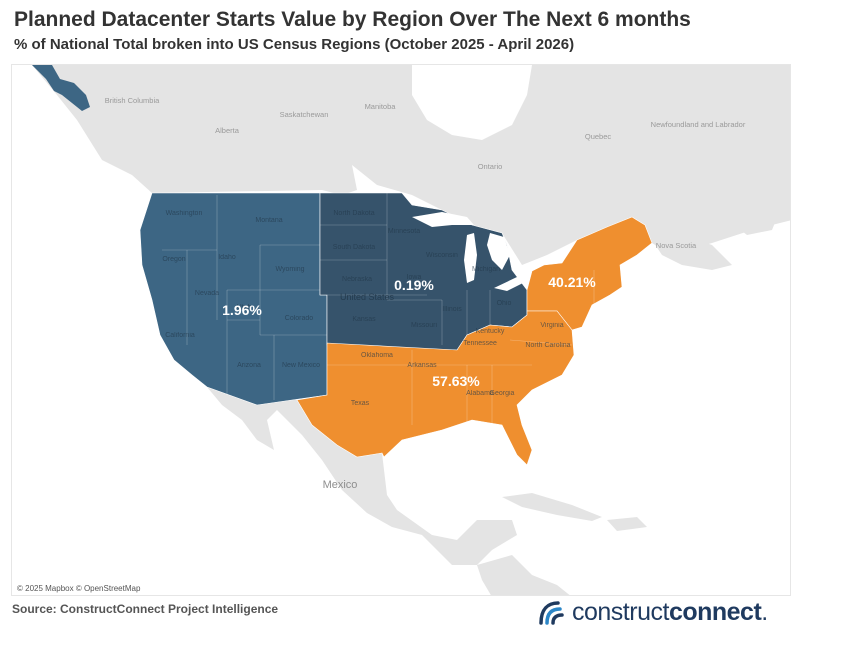  Describe the element at coordinates (513, 281) in the screenshot. I see `lake-erie` at that location.